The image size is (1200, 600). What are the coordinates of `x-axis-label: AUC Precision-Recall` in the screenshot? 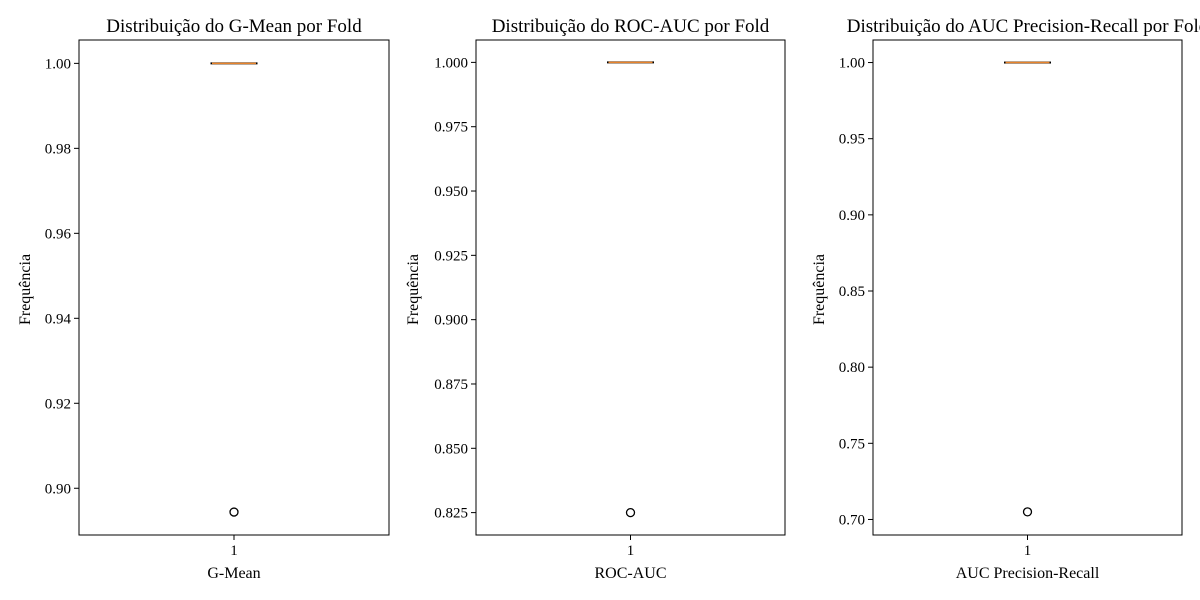 It's located at (1028, 573).